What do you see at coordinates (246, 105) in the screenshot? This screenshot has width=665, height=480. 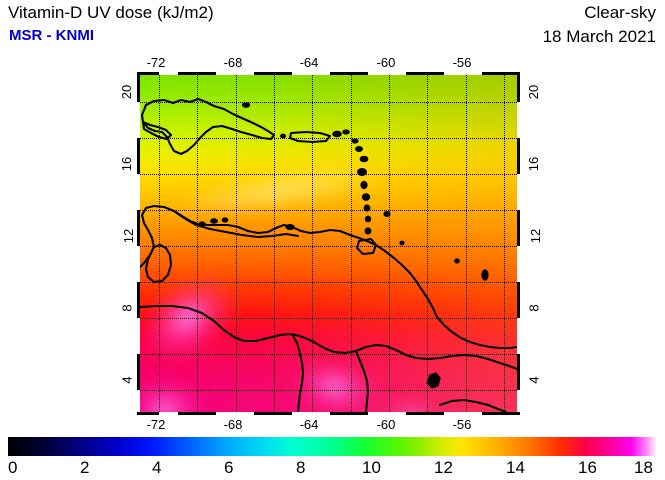 I see `islet-turks` at bounding box center [246, 105].